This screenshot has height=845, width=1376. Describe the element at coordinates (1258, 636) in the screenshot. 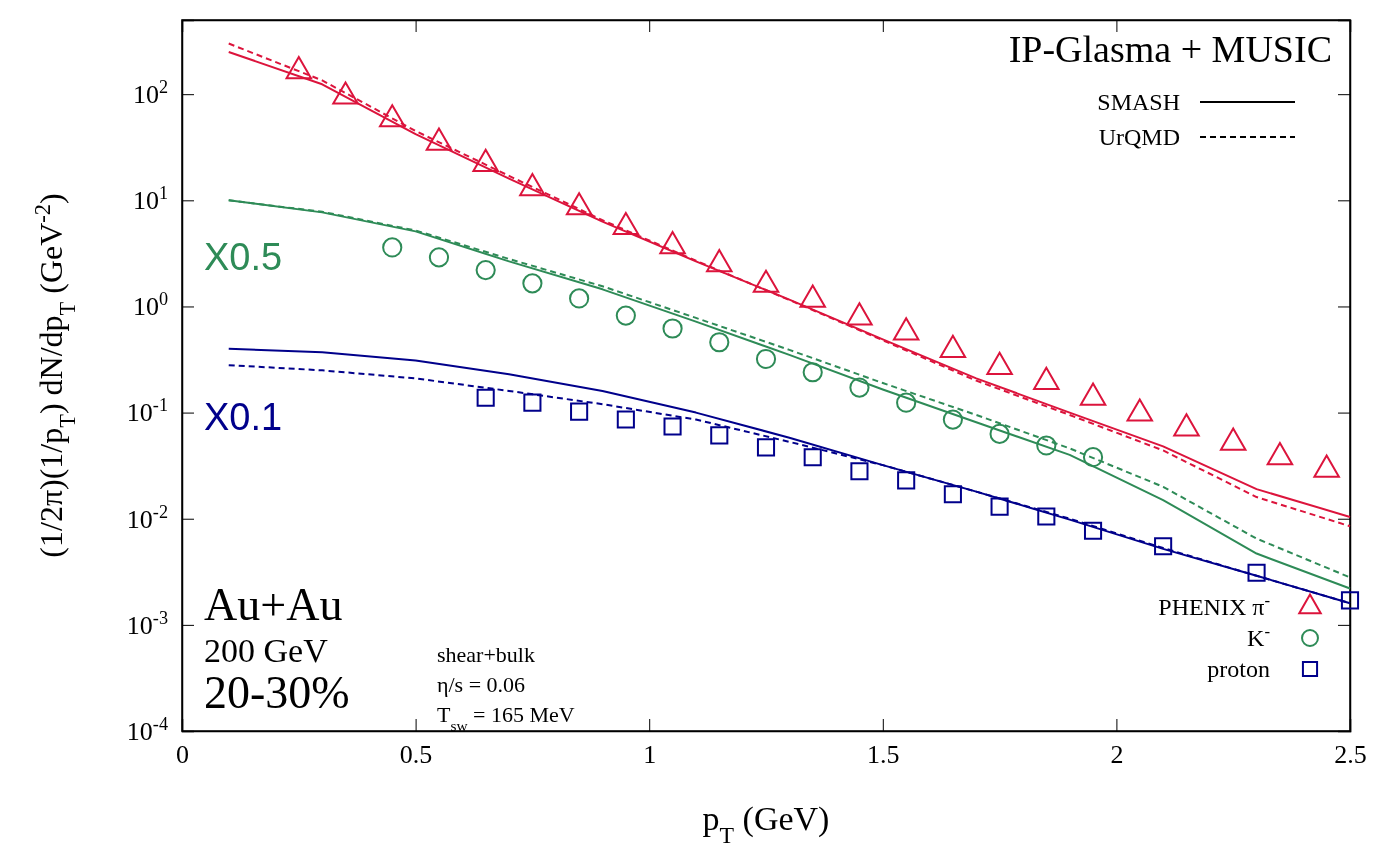

I see `legend-label: K$^{-}$` at that location.